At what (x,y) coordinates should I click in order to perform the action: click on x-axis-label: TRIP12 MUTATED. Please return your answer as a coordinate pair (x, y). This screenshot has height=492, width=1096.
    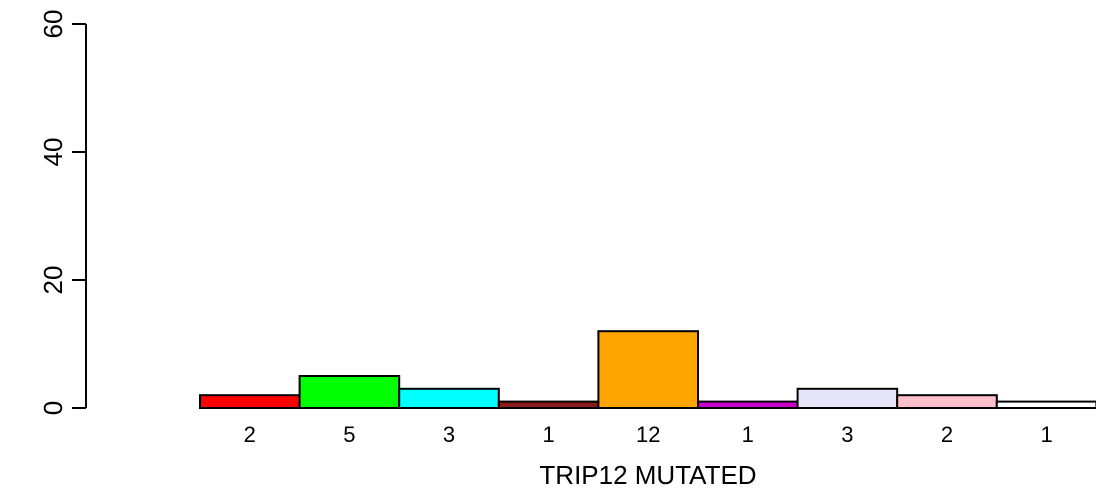
    Looking at the image, I should click on (647, 475).